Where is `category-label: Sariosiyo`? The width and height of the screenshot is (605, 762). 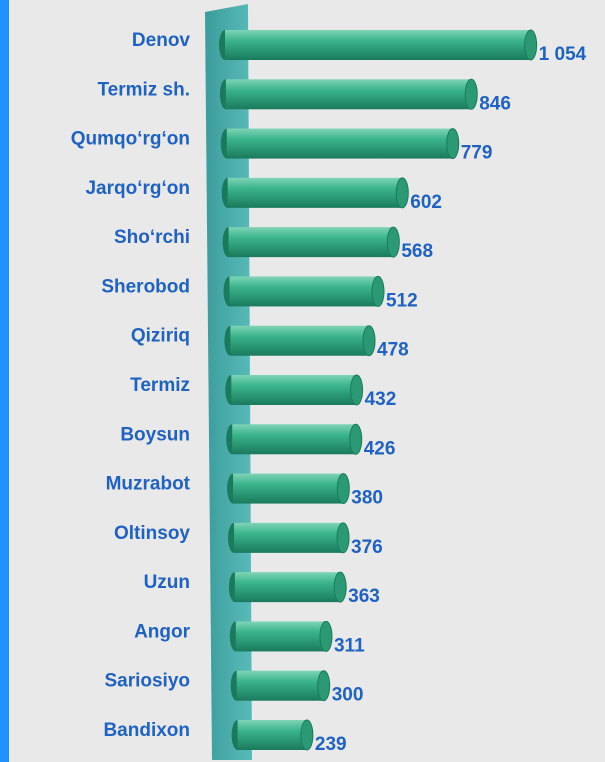 category-label: Sariosiyo is located at coordinates (147, 681).